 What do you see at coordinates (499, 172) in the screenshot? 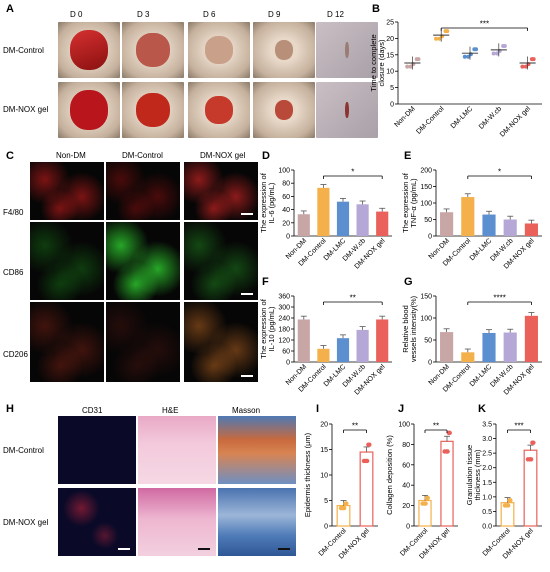
I see `significance-marker: *` at bounding box center [499, 172].